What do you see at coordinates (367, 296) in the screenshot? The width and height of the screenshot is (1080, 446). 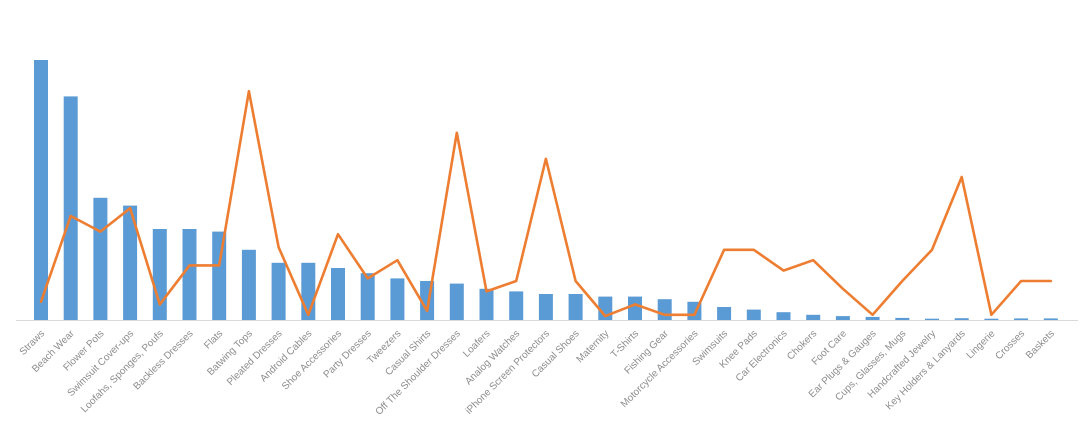 I see `bar-party-dresses` at bounding box center [367, 296].